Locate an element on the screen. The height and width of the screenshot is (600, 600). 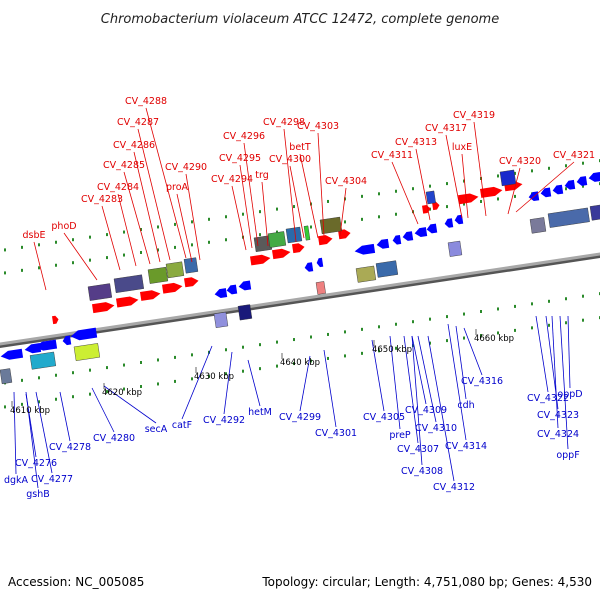
kbp-tick-label: 4660 kbp is located at coordinates (494, 339).